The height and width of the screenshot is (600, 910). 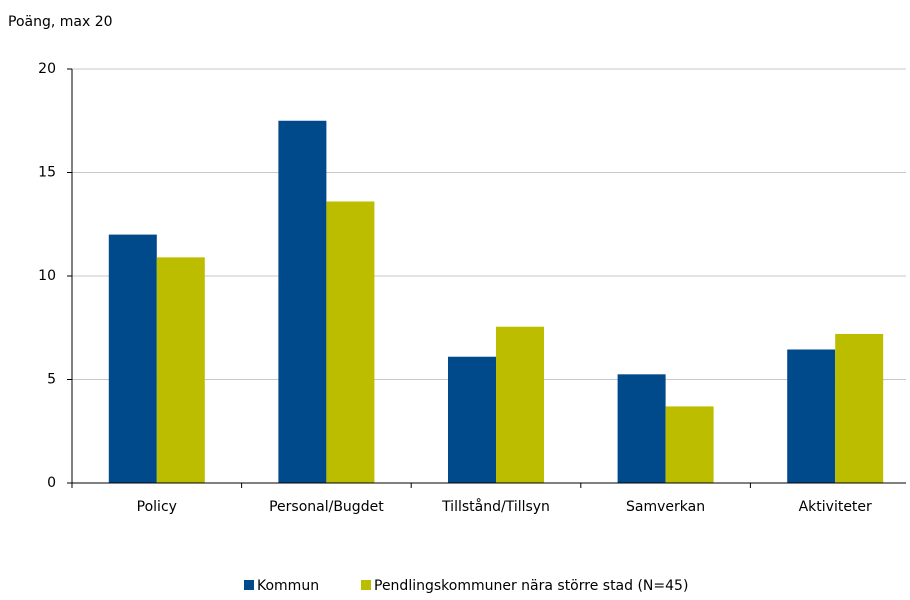 What do you see at coordinates (157, 507) in the screenshot?
I see `x-tick-label: Policy` at bounding box center [157, 507].